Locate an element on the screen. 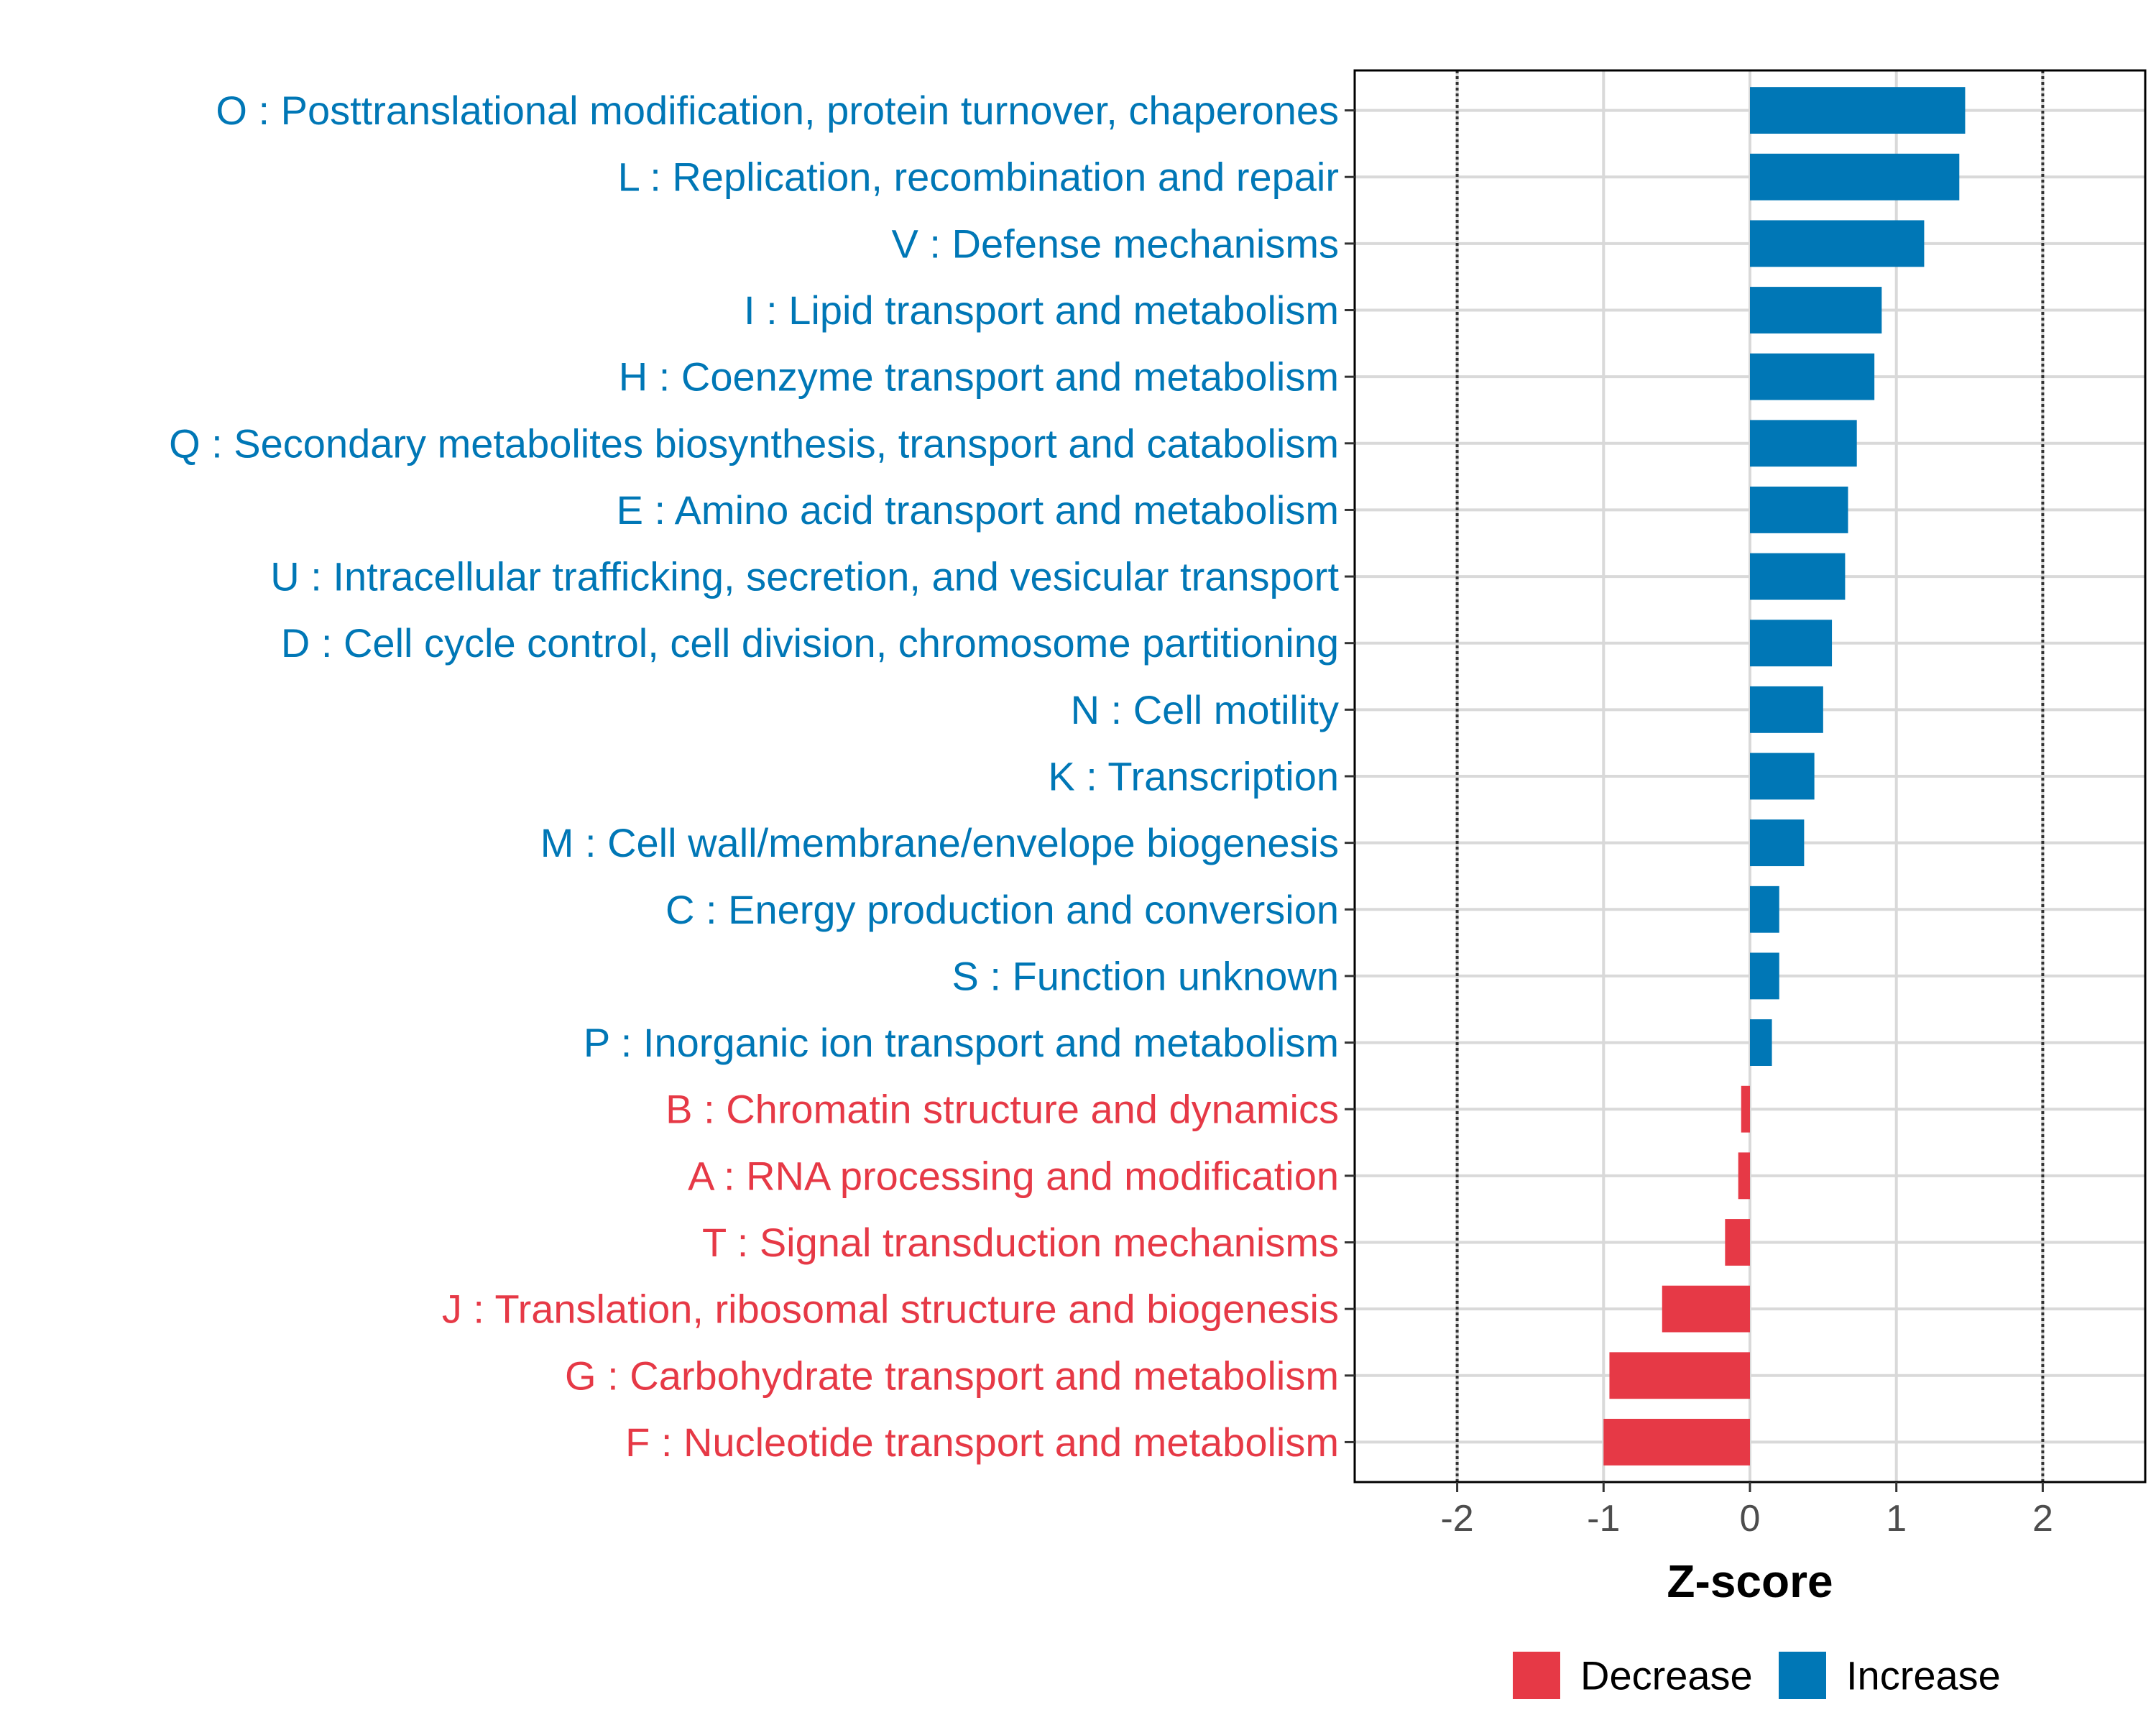  legend: Decrease Increase is located at coordinates (1757, 1675).